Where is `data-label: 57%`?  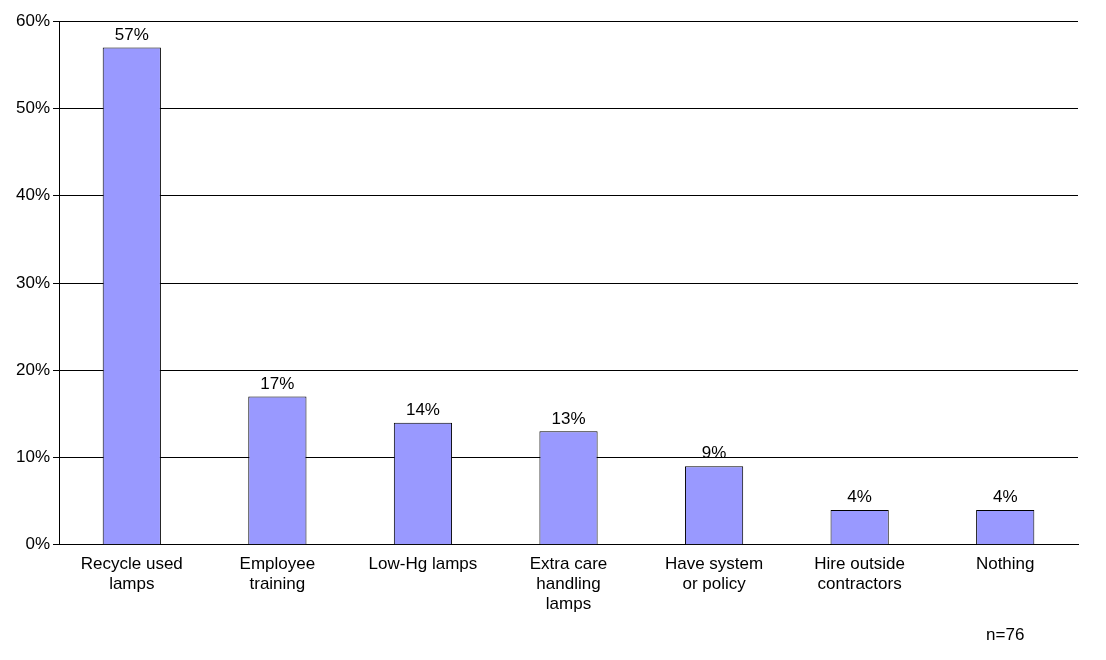 data-label: 57% is located at coordinates (131, 34).